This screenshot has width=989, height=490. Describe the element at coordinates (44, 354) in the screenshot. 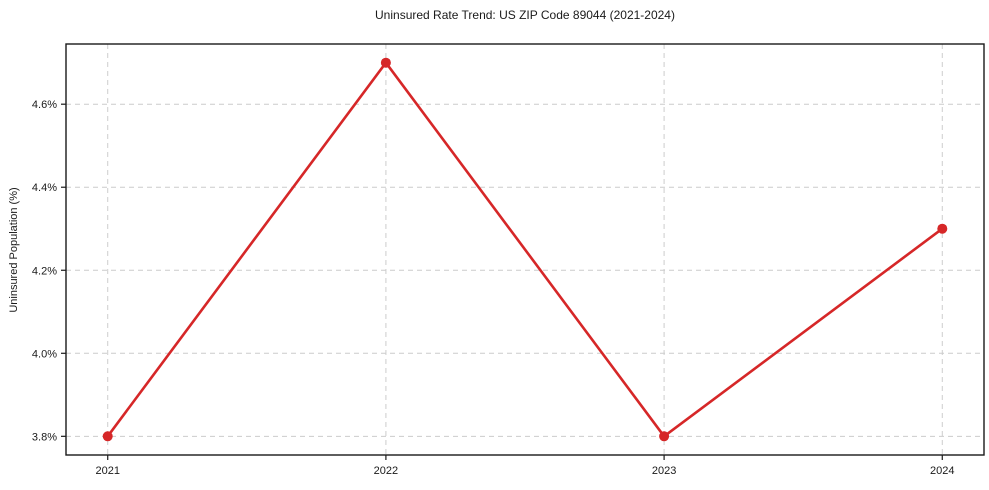

I see `y-tick-label: 4.0%` at that location.